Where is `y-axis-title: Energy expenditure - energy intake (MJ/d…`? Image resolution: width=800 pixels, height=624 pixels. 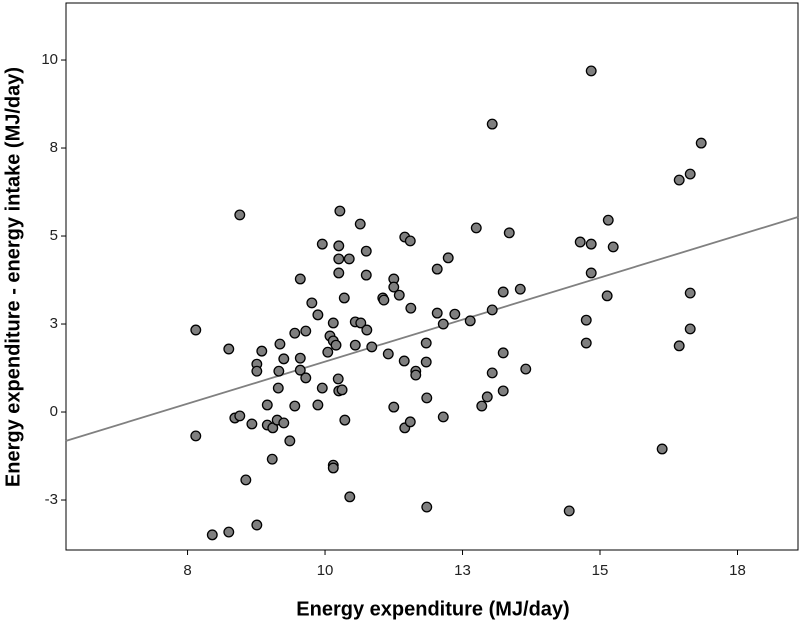 y-axis-title: Energy expenditure - energy intake (MJ/d… is located at coordinates (13, 277).